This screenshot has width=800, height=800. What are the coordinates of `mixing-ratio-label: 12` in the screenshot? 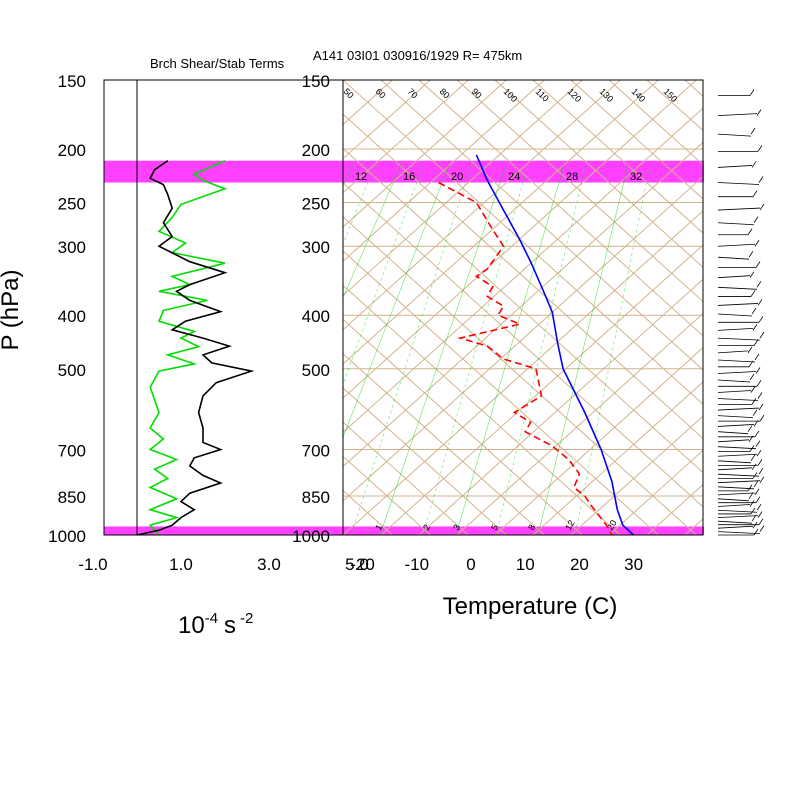 It's located at (361, 177).